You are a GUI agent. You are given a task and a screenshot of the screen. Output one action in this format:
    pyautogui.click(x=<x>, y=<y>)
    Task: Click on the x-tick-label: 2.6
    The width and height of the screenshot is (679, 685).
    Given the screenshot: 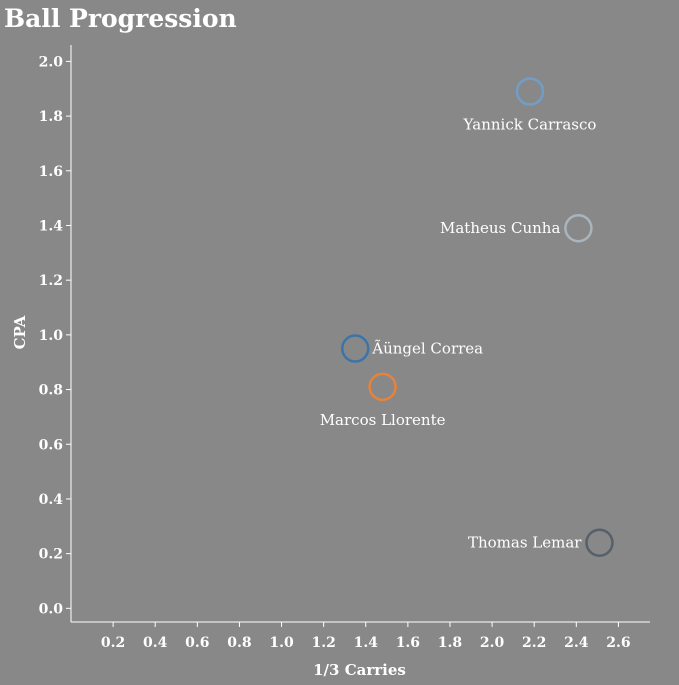 What is the action you would take?
    pyautogui.click(x=618, y=643)
    